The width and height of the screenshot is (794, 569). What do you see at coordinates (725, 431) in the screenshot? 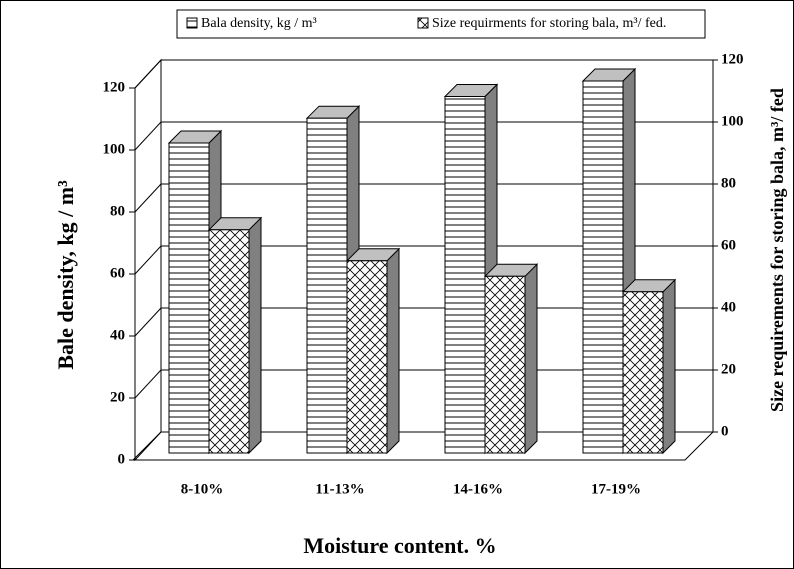
I see `y2-tick-label: 0` at bounding box center [725, 431].